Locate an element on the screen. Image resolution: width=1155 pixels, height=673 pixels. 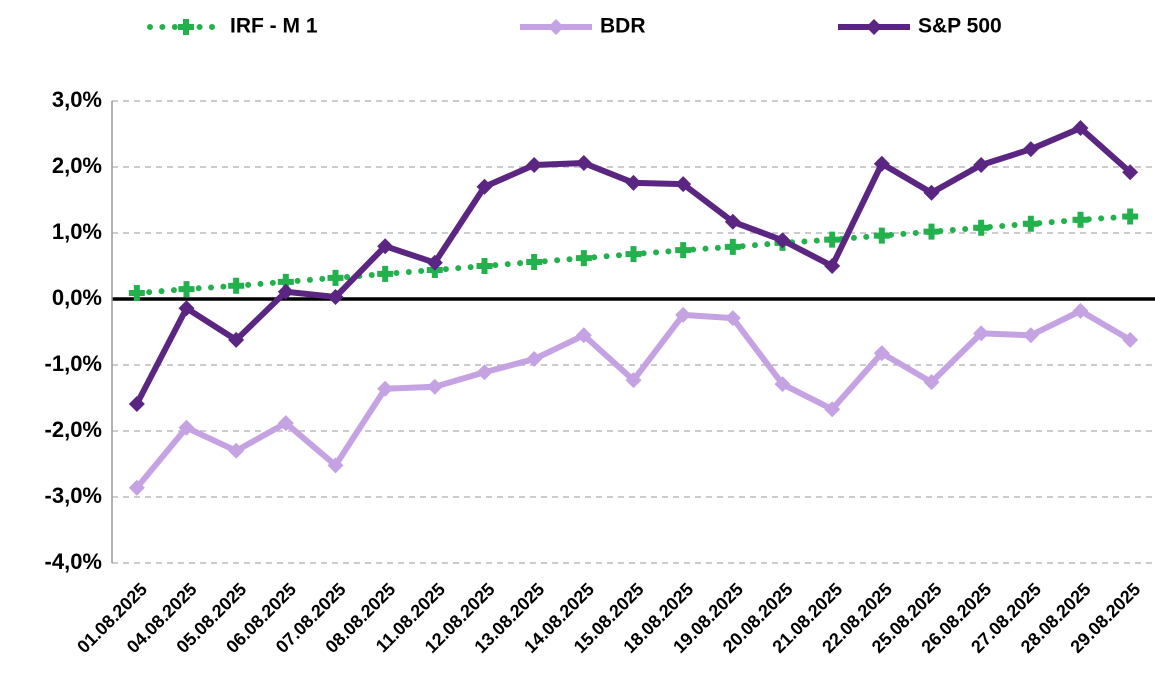
y-tick-label: 2,0% is located at coordinates (77, 165).